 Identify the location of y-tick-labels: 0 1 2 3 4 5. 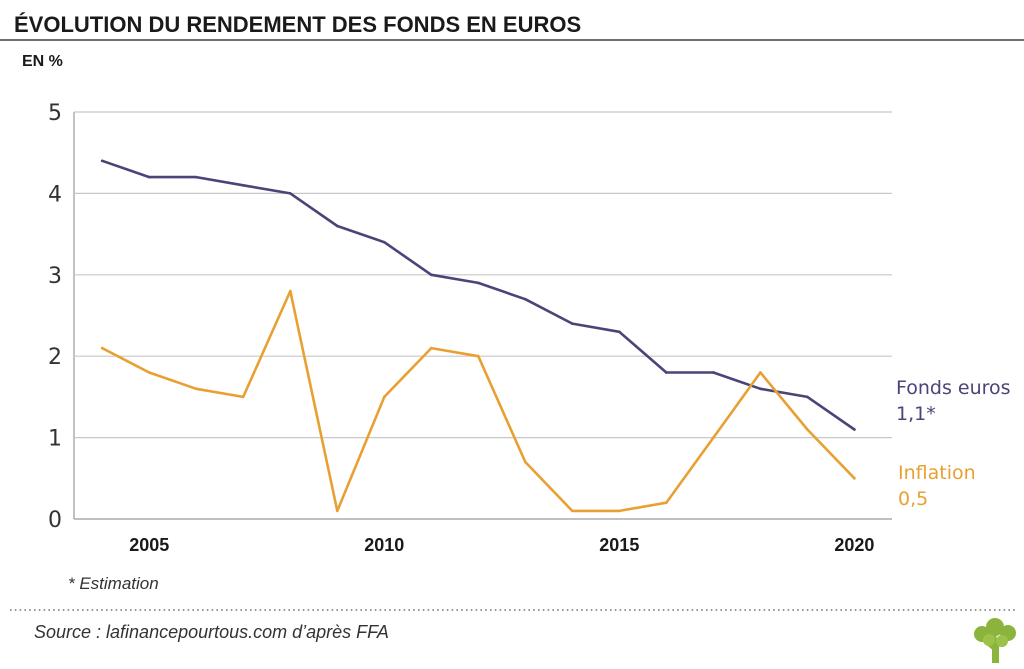
(55, 317).